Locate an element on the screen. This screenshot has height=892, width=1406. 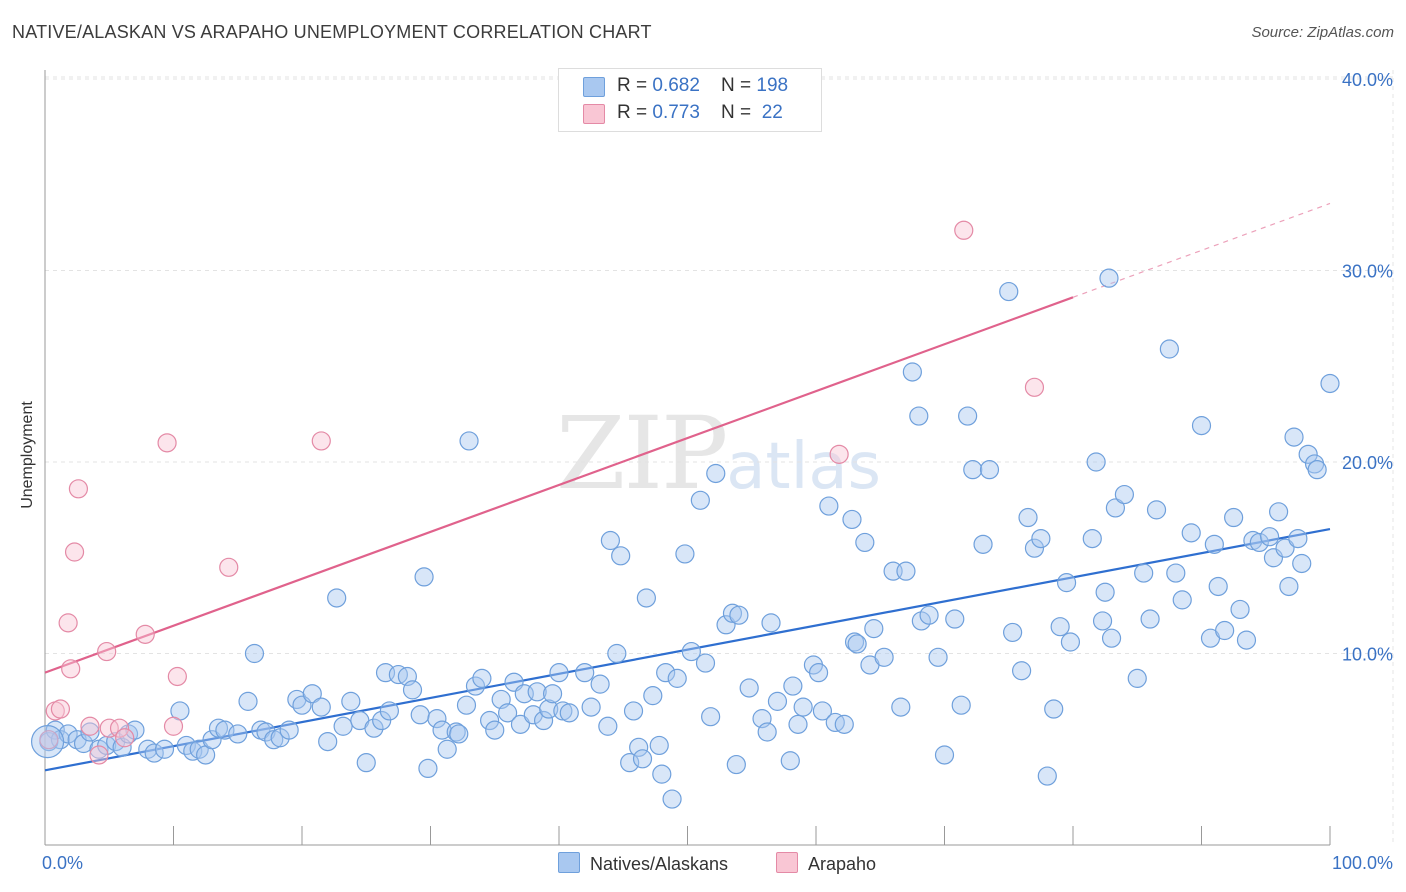
legend-row-arapaho: R = 0.773 N = 22 is located at coordinates (690, 114).